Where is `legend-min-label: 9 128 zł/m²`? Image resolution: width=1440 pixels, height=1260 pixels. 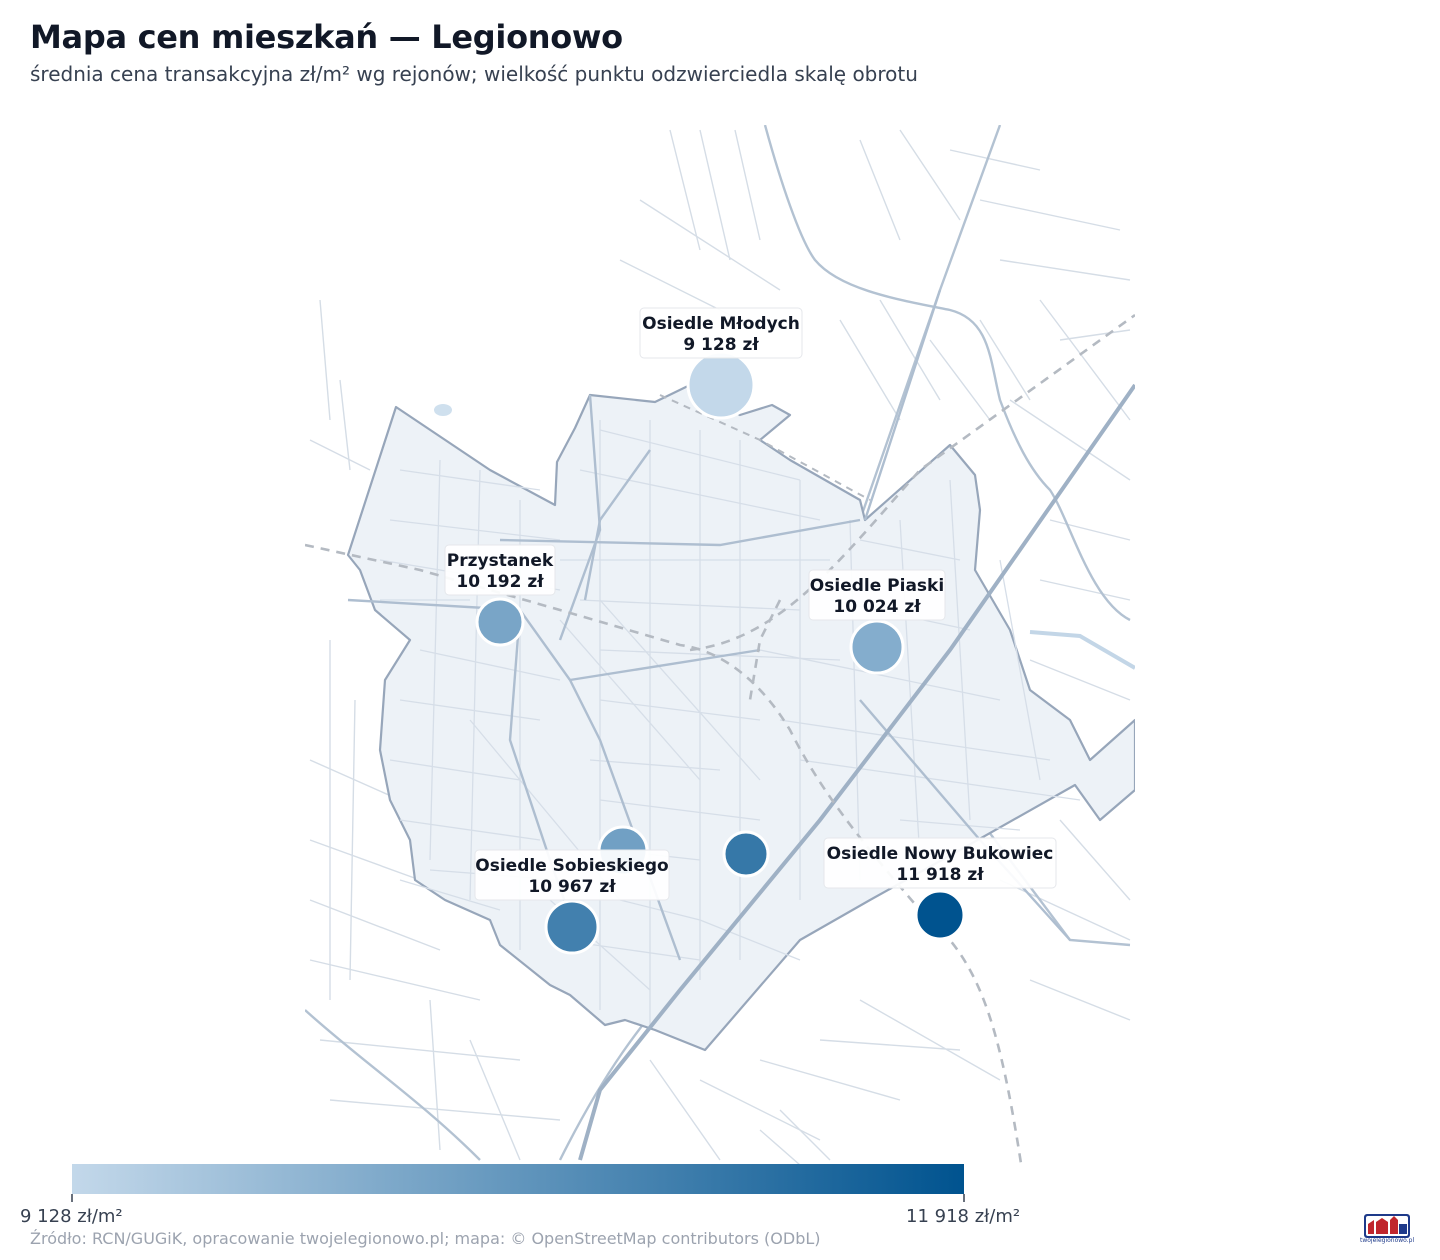
legend-min-label: 9 128 zł/m² is located at coordinates (71, 1216).